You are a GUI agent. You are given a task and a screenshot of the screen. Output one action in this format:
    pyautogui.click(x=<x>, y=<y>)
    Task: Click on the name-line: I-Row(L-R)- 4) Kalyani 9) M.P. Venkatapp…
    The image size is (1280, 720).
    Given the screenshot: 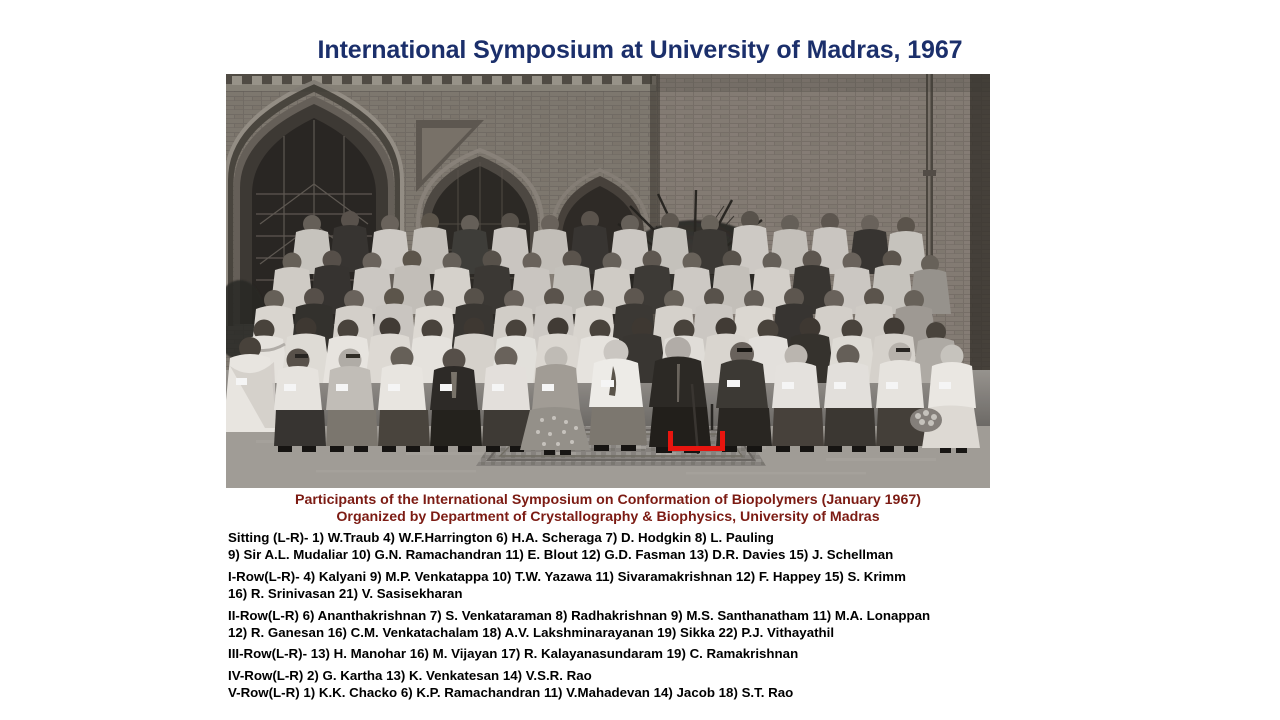 What is the action you would take?
    pyautogui.click(x=567, y=576)
    